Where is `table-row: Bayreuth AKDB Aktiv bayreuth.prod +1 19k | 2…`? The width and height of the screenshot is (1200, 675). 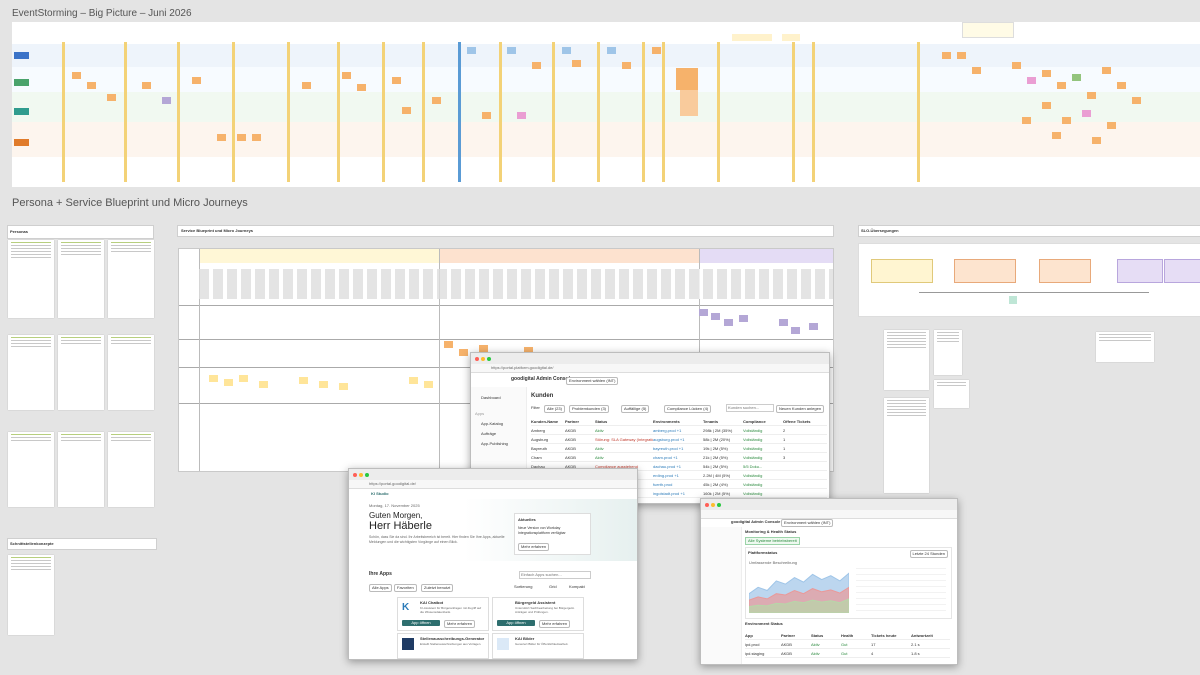 table-row: Bayreuth AKDB Aktiv bayreuth.prod +1 19k | 2… is located at coordinates (679, 448).